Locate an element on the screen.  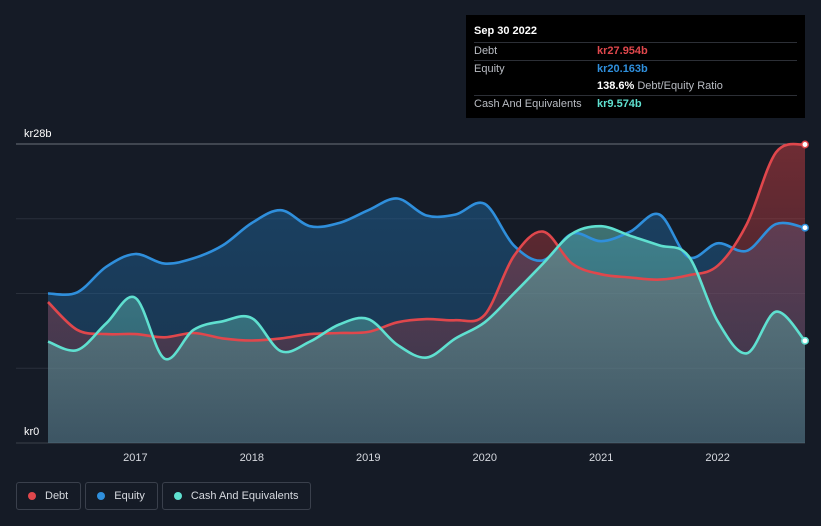
legend-label-cash: Cash And Equivalents is located at coordinates (244, 496).